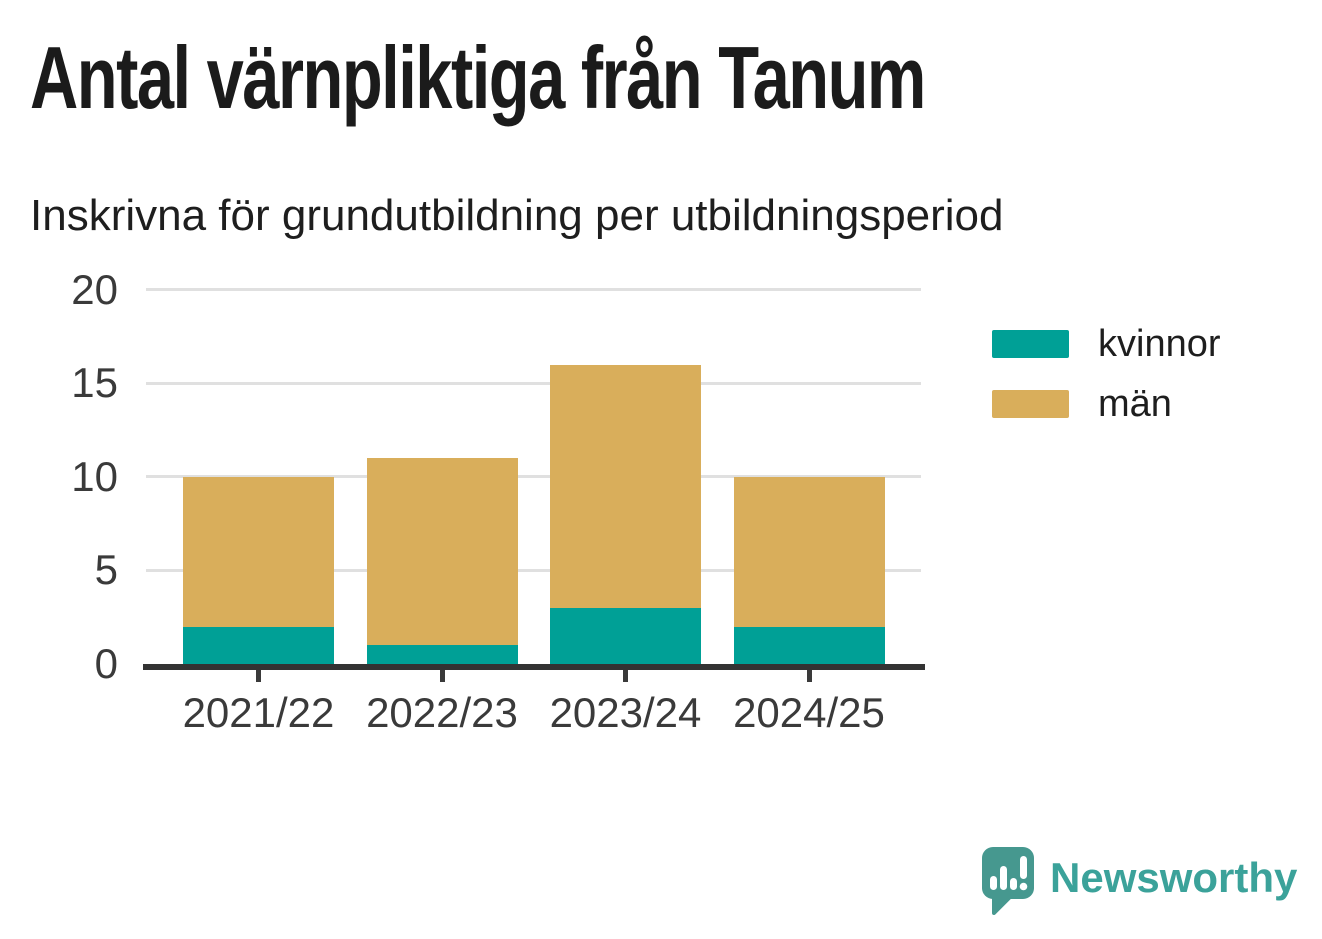  Describe the element at coordinates (94, 476) in the screenshot. I see `y-axis-tick-label: 10` at that location.